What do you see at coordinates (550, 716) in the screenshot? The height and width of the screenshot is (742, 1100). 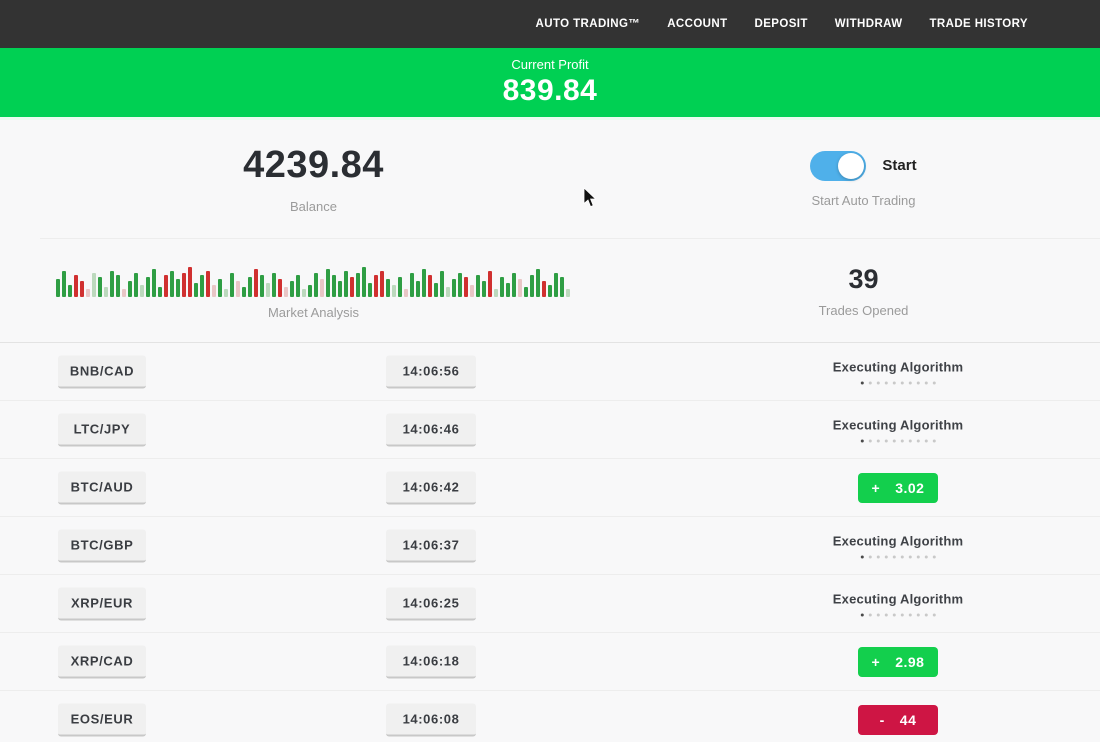 I see `trade-row: EOS/EUR 14:06:08 -44` at bounding box center [550, 716].